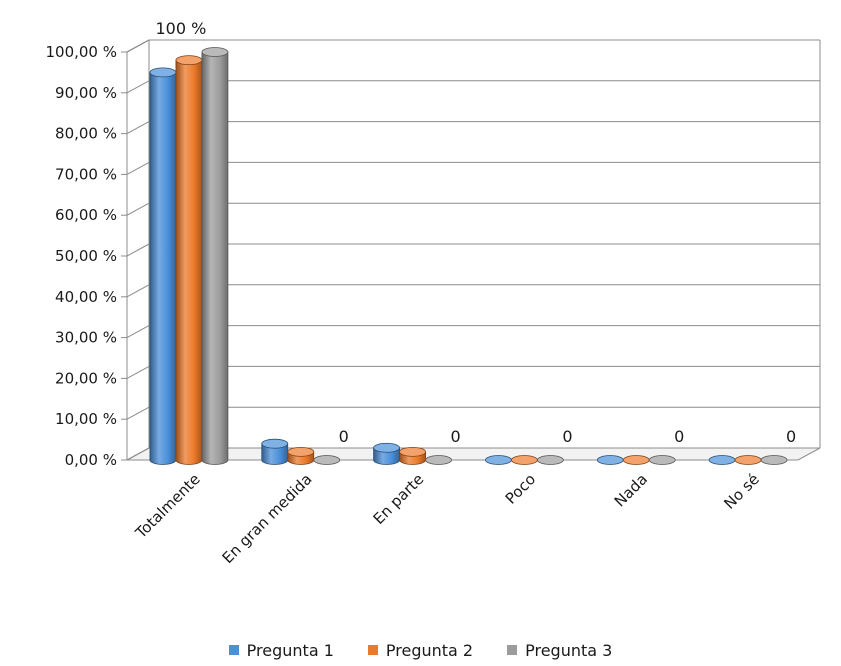 This screenshot has width=841, height=666. I want to click on y-tick-label: 100,00 %, so click(81, 52).